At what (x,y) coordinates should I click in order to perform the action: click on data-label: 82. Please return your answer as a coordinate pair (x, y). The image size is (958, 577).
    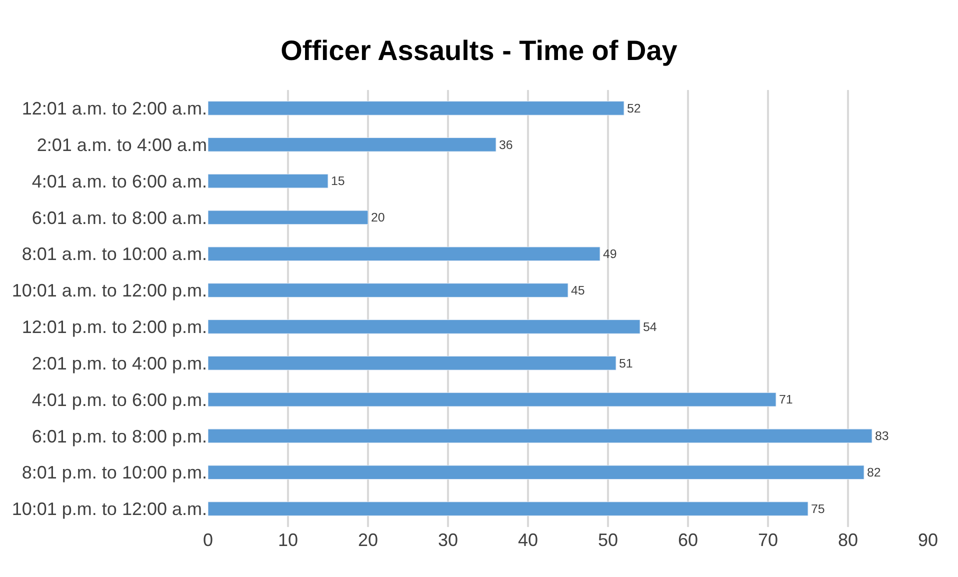
    Looking at the image, I should click on (874, 473).